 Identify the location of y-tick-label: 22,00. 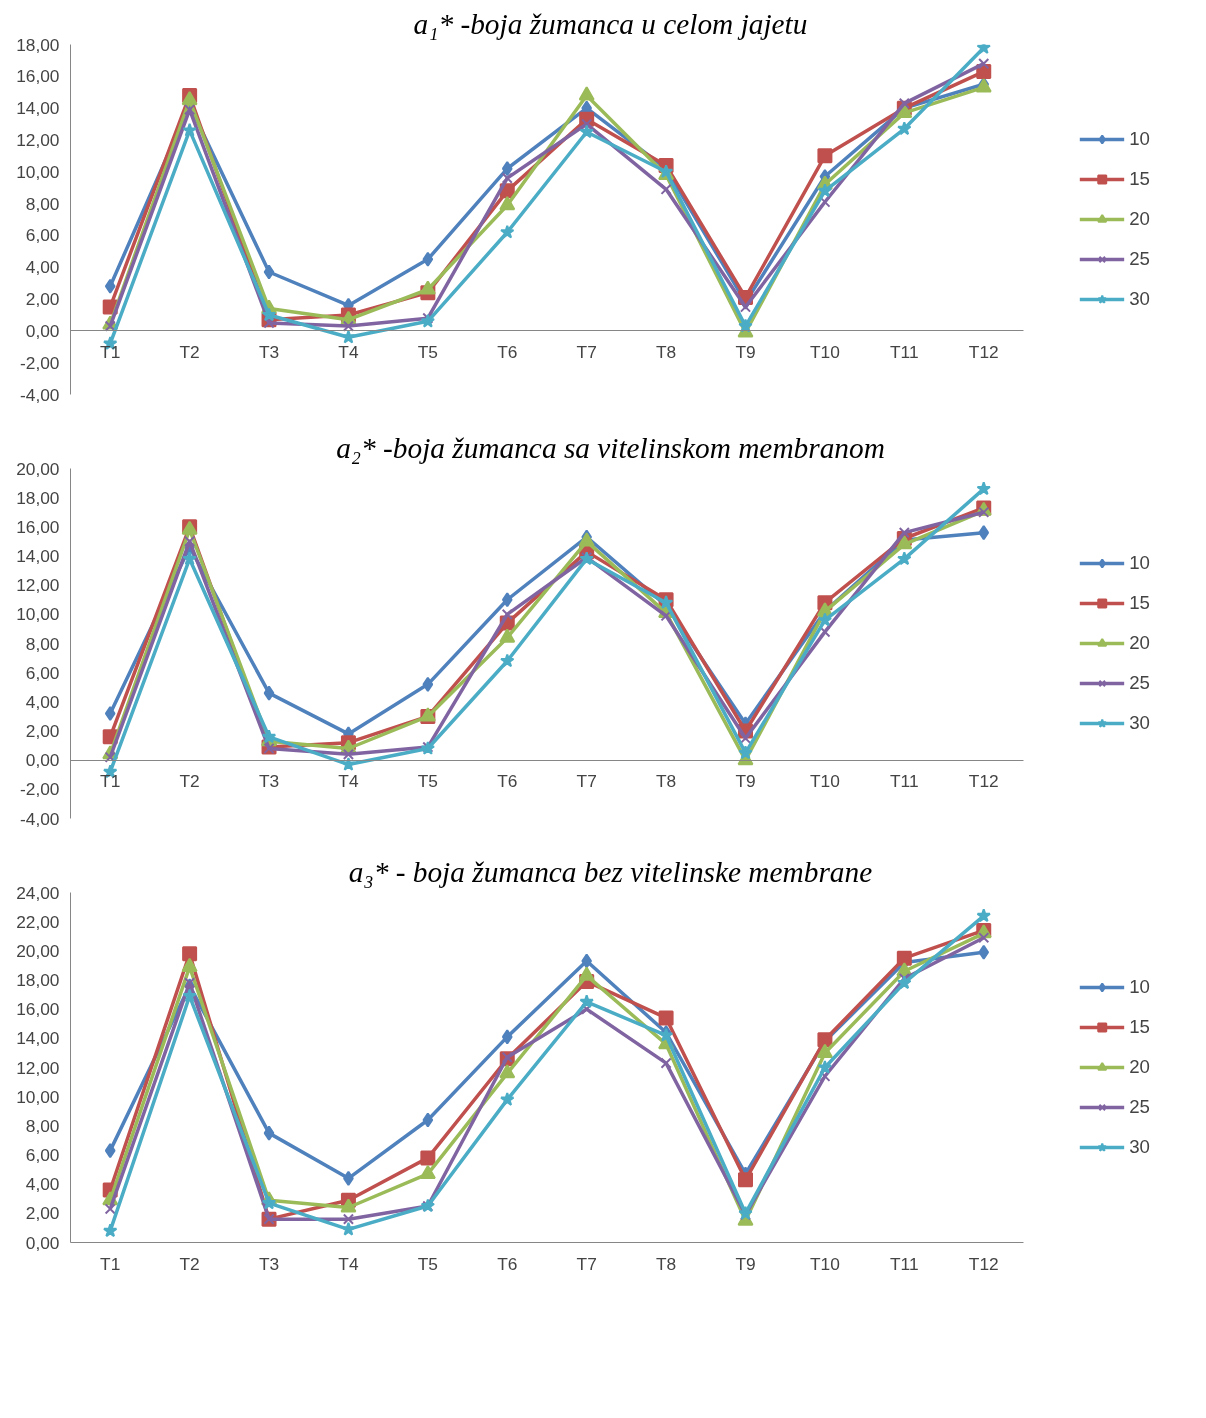
(38, 921).